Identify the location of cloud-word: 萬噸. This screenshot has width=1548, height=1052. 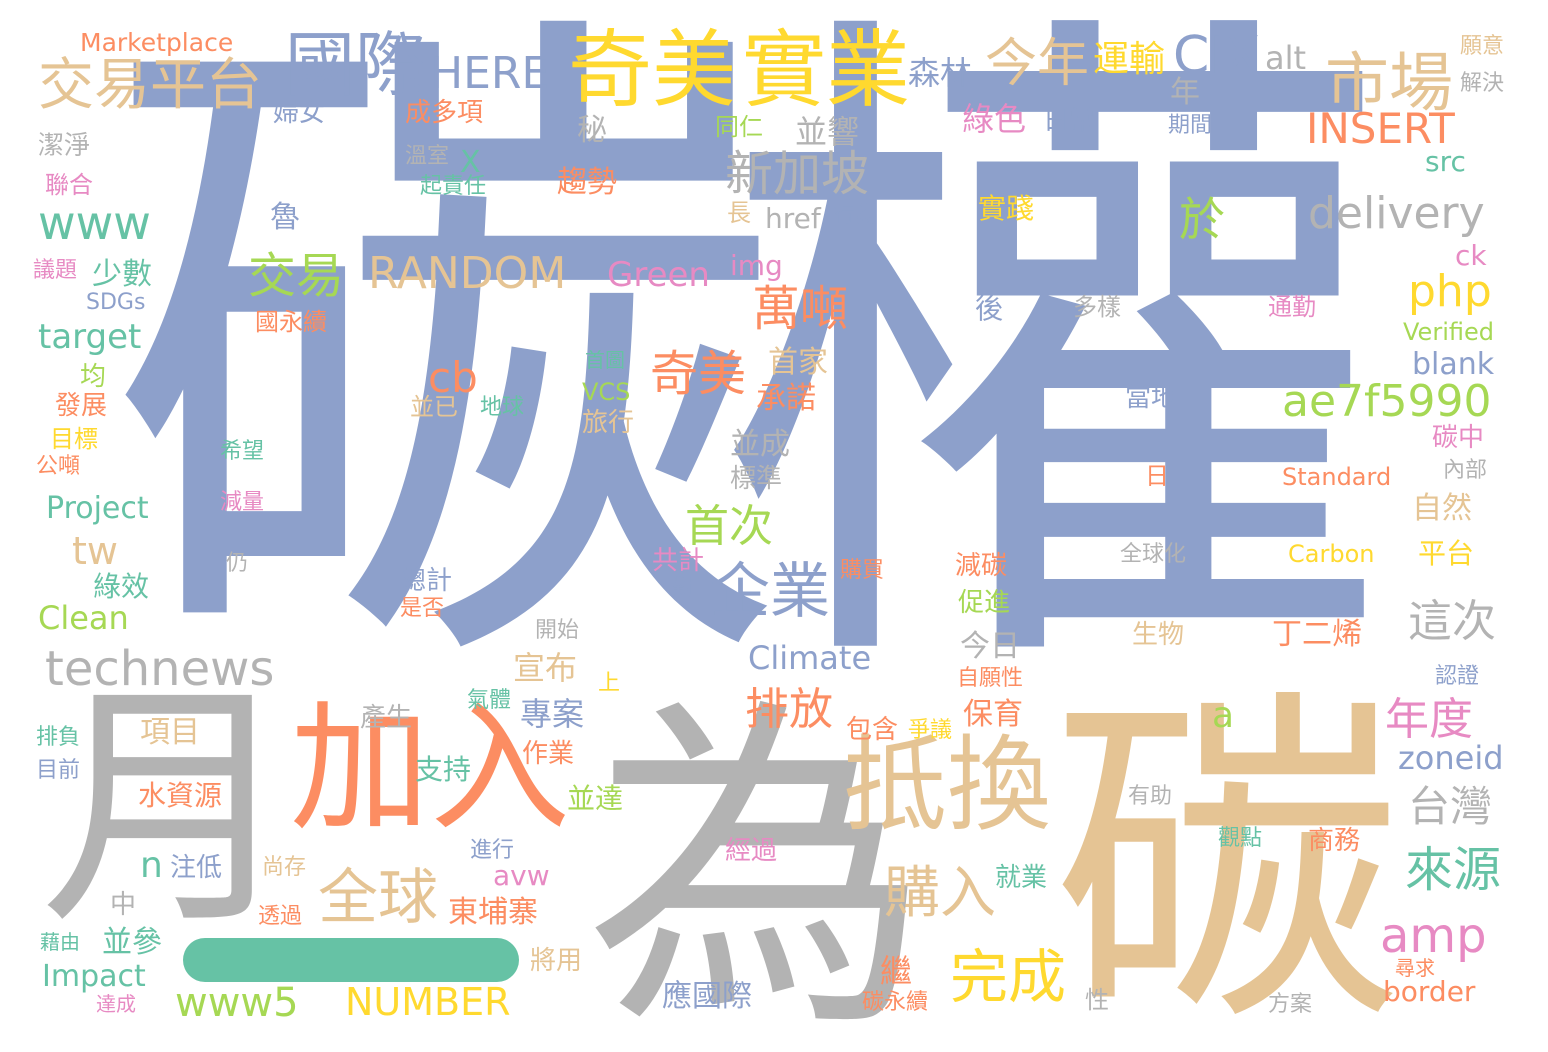
(800, 309).